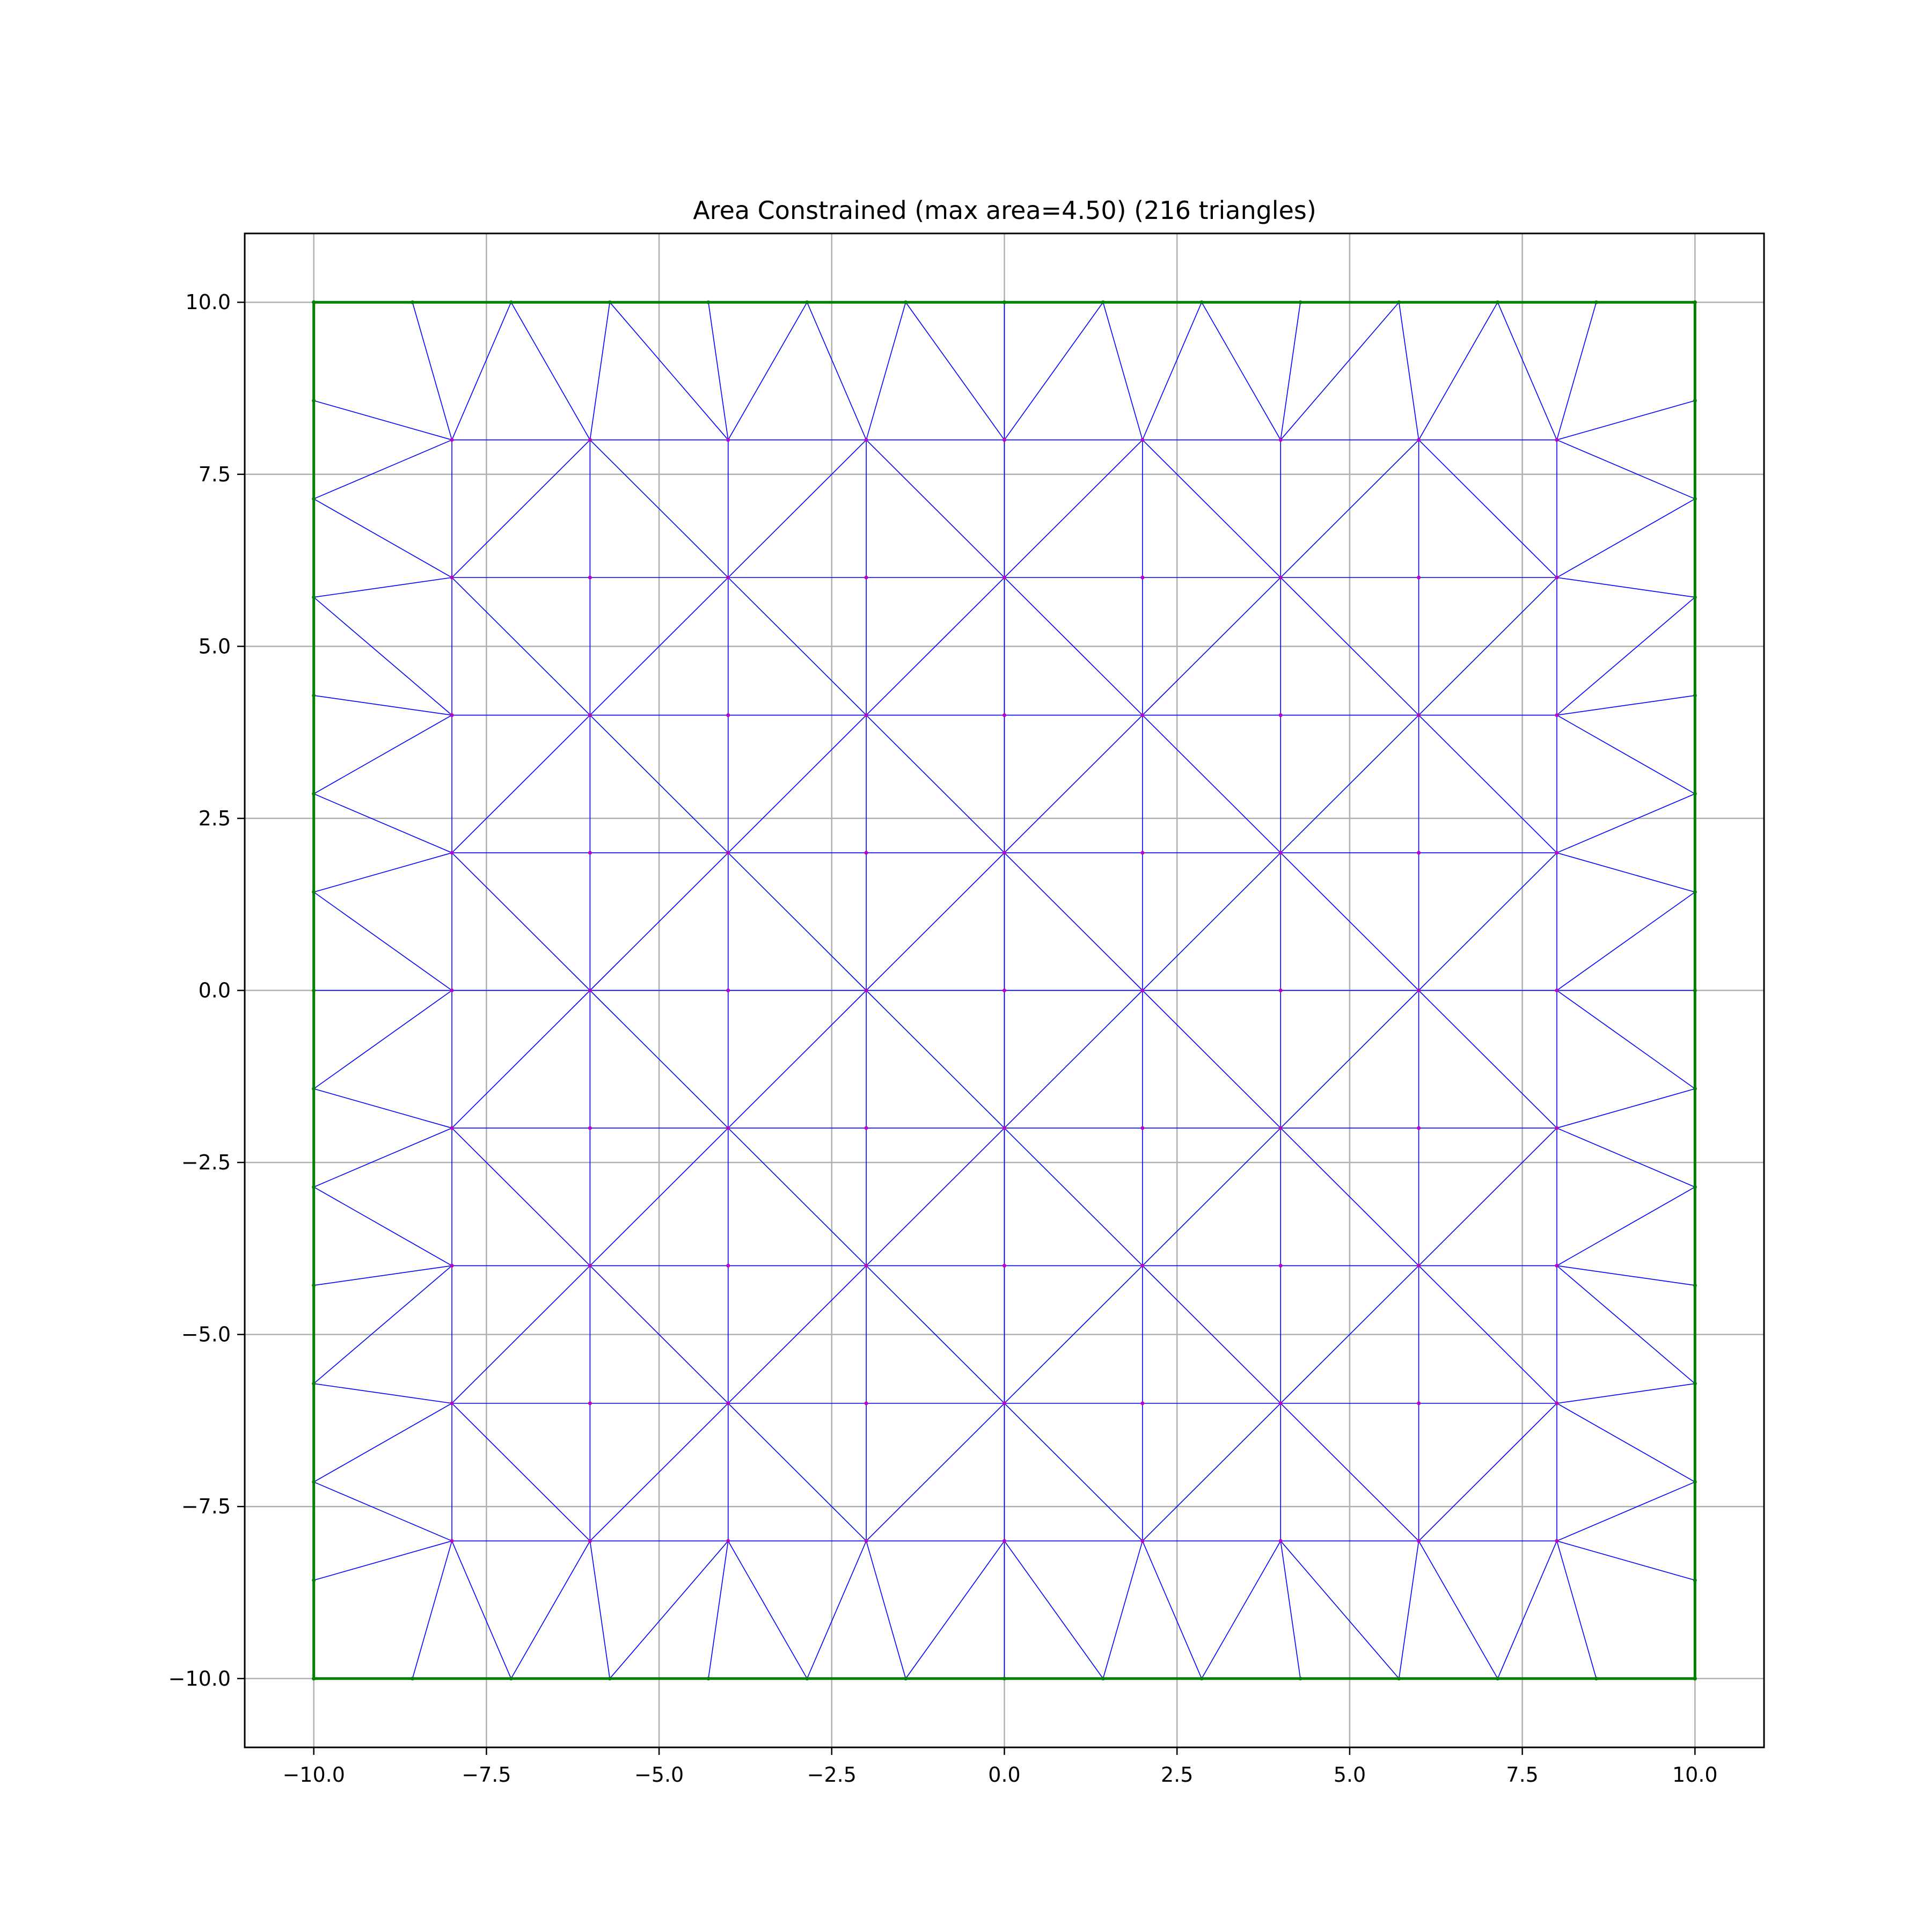 Image resolution: width=1932 pixels, height=1932 pixels. What do you see at coordinates (215, 474) in the screenshot?
I see `y-tick-label: 7.5` at bounding box center [215, 474].